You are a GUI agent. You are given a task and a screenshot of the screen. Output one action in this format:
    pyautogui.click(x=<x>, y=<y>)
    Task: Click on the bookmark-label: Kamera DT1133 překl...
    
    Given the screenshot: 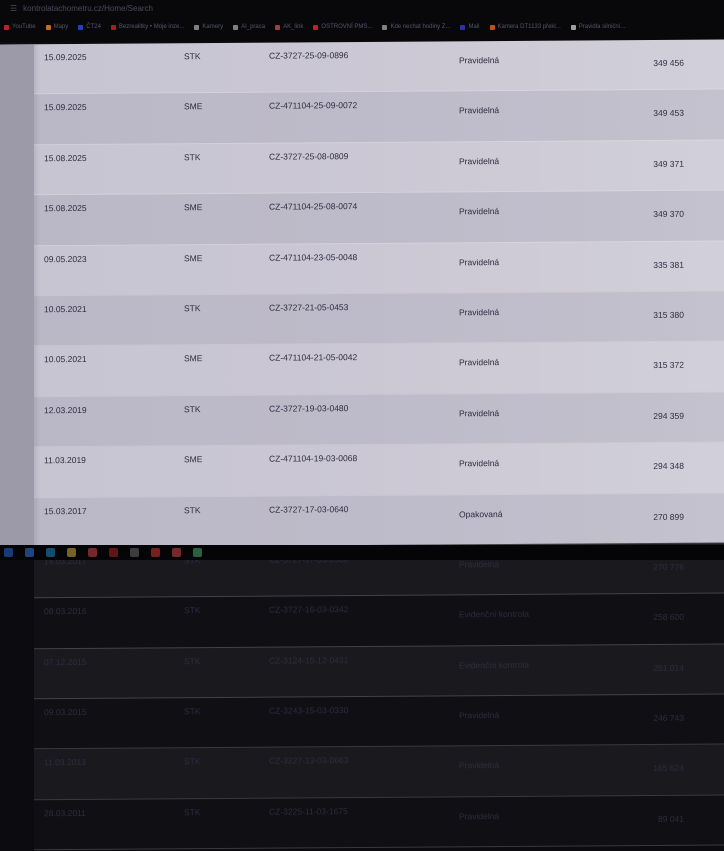 What is the action you would take?
    pyautogui.click(x=529, y=27)
    